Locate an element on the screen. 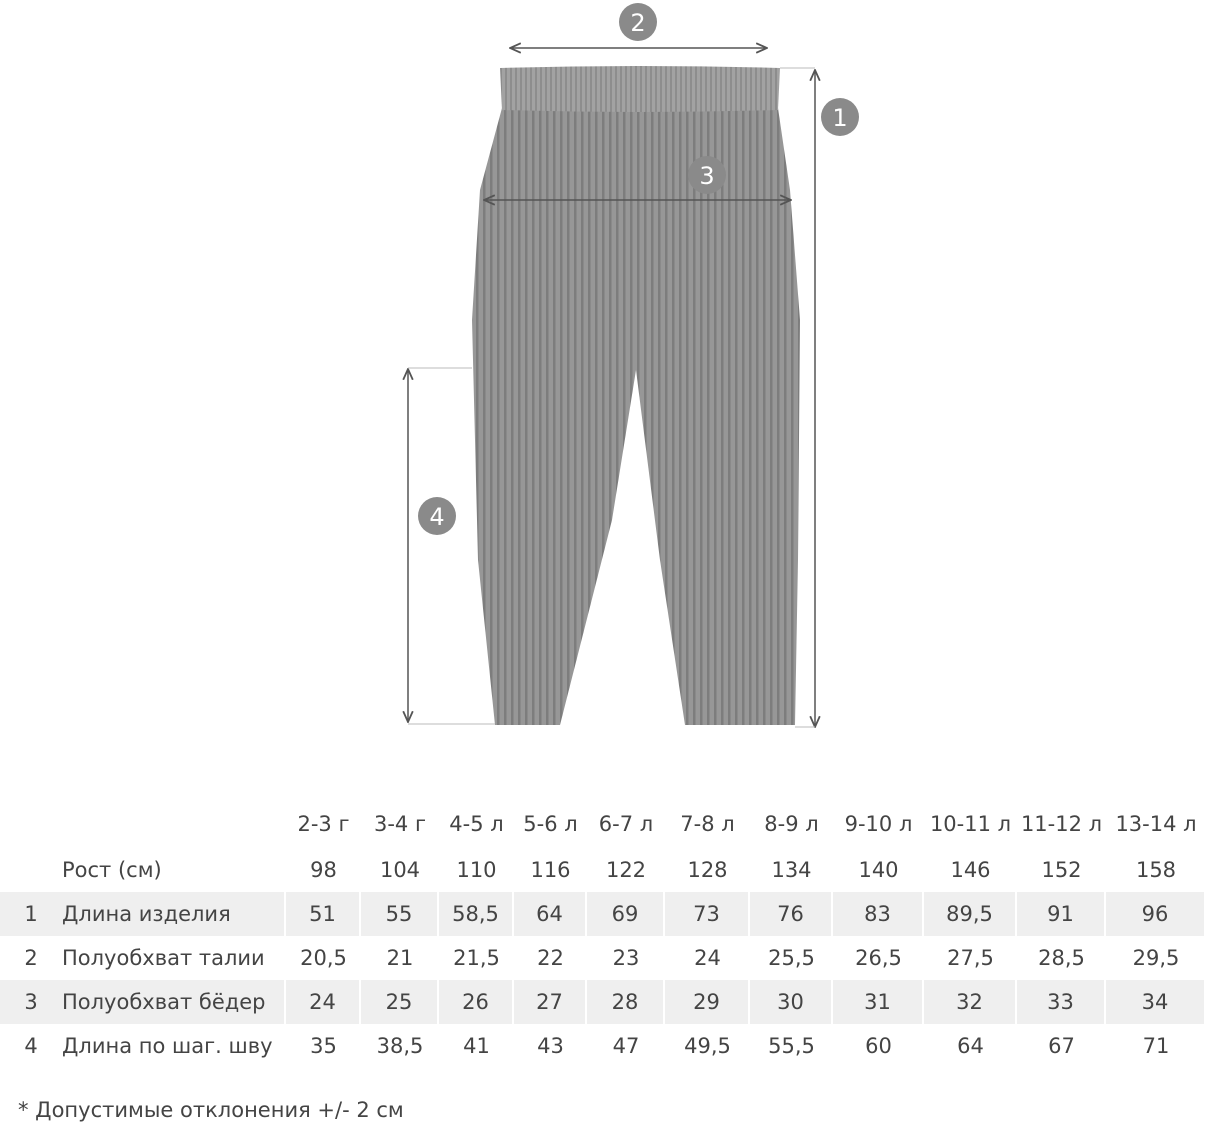  table-cell: 134 is located at coordinates (791, 870).